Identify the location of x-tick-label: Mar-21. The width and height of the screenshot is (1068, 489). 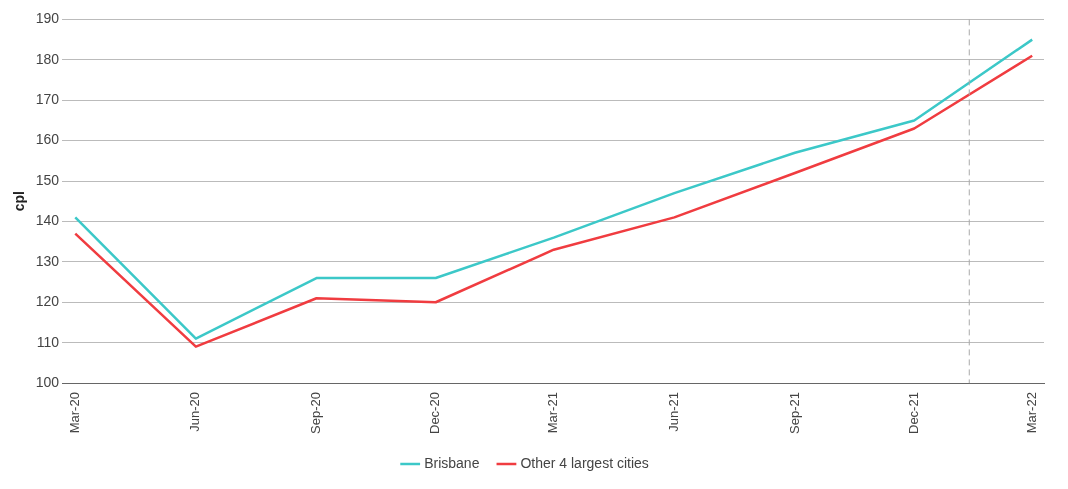
(553, 413).